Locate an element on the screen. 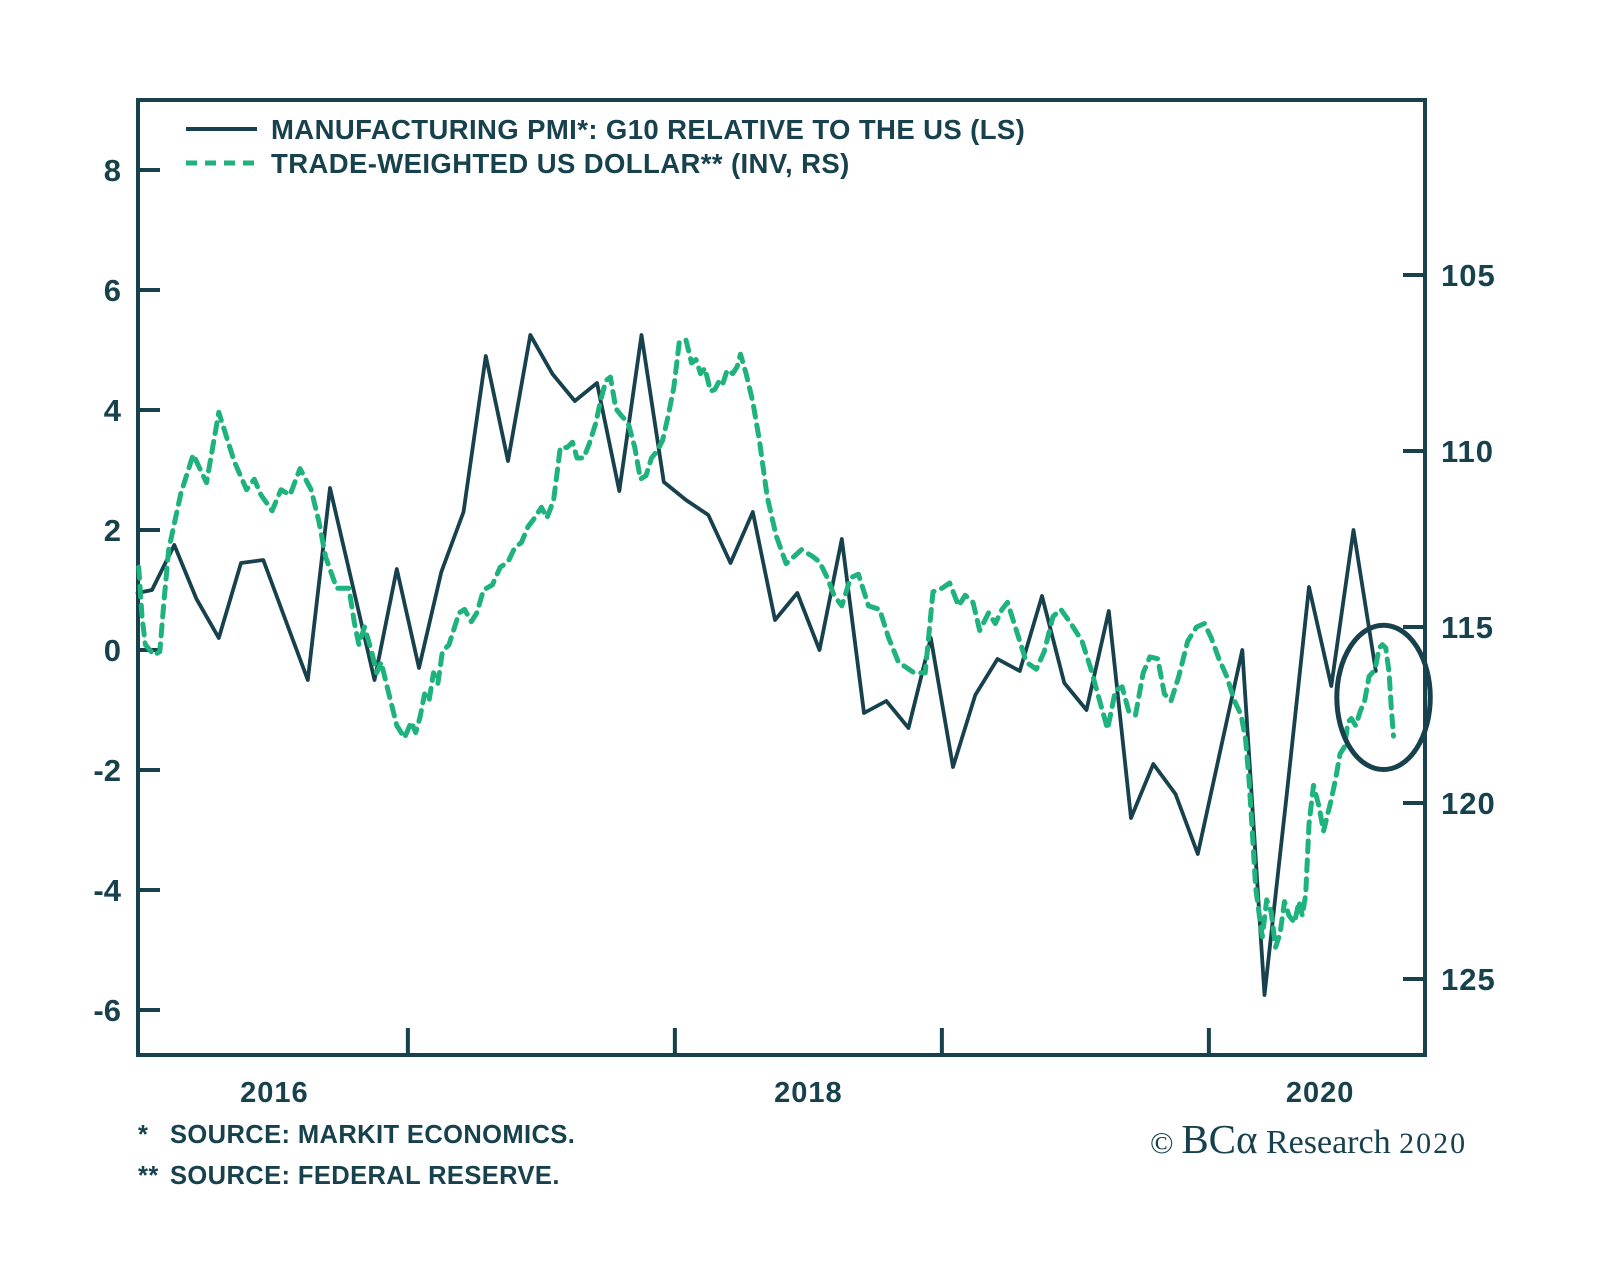 The height and width of the screenshot is (1270, 1600). annotation-layer is located at coordinates (1383, 697).